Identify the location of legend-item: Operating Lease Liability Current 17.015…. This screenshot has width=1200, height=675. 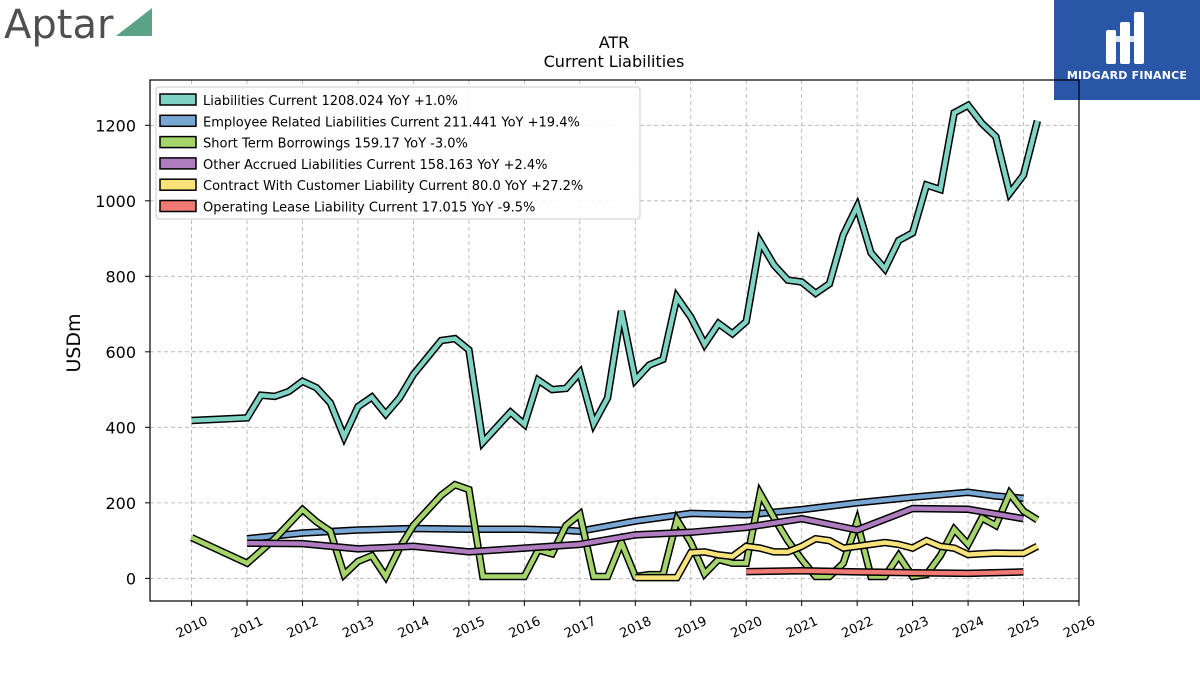
(347, 207).